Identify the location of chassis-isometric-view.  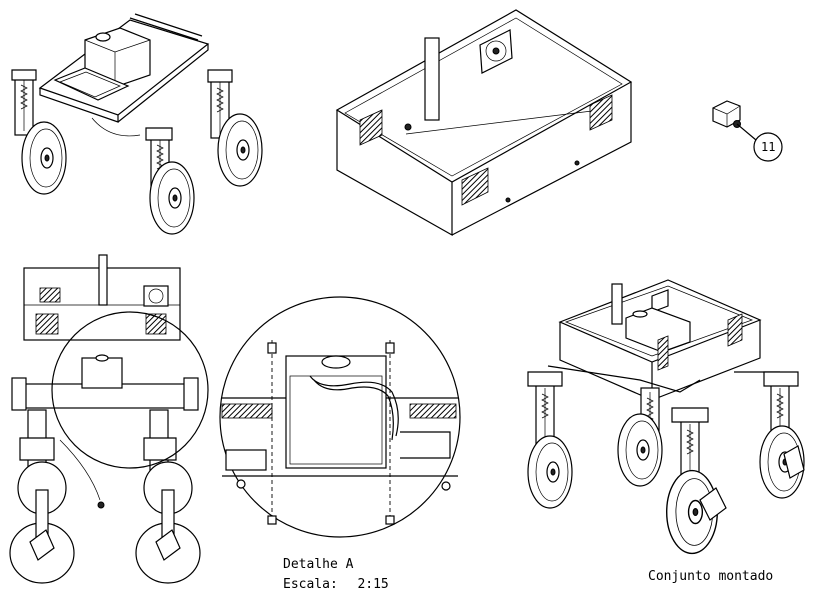
(137, 124).